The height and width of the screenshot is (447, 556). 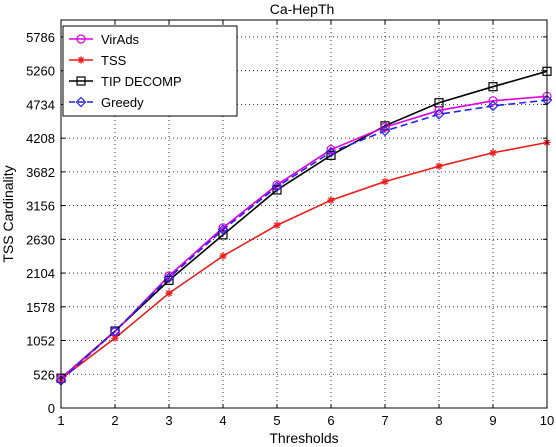 What do you see at coordinates (40, 239) in the screenshot?
I see `y-tick-label: 2630` at bounding box center [40, 239].